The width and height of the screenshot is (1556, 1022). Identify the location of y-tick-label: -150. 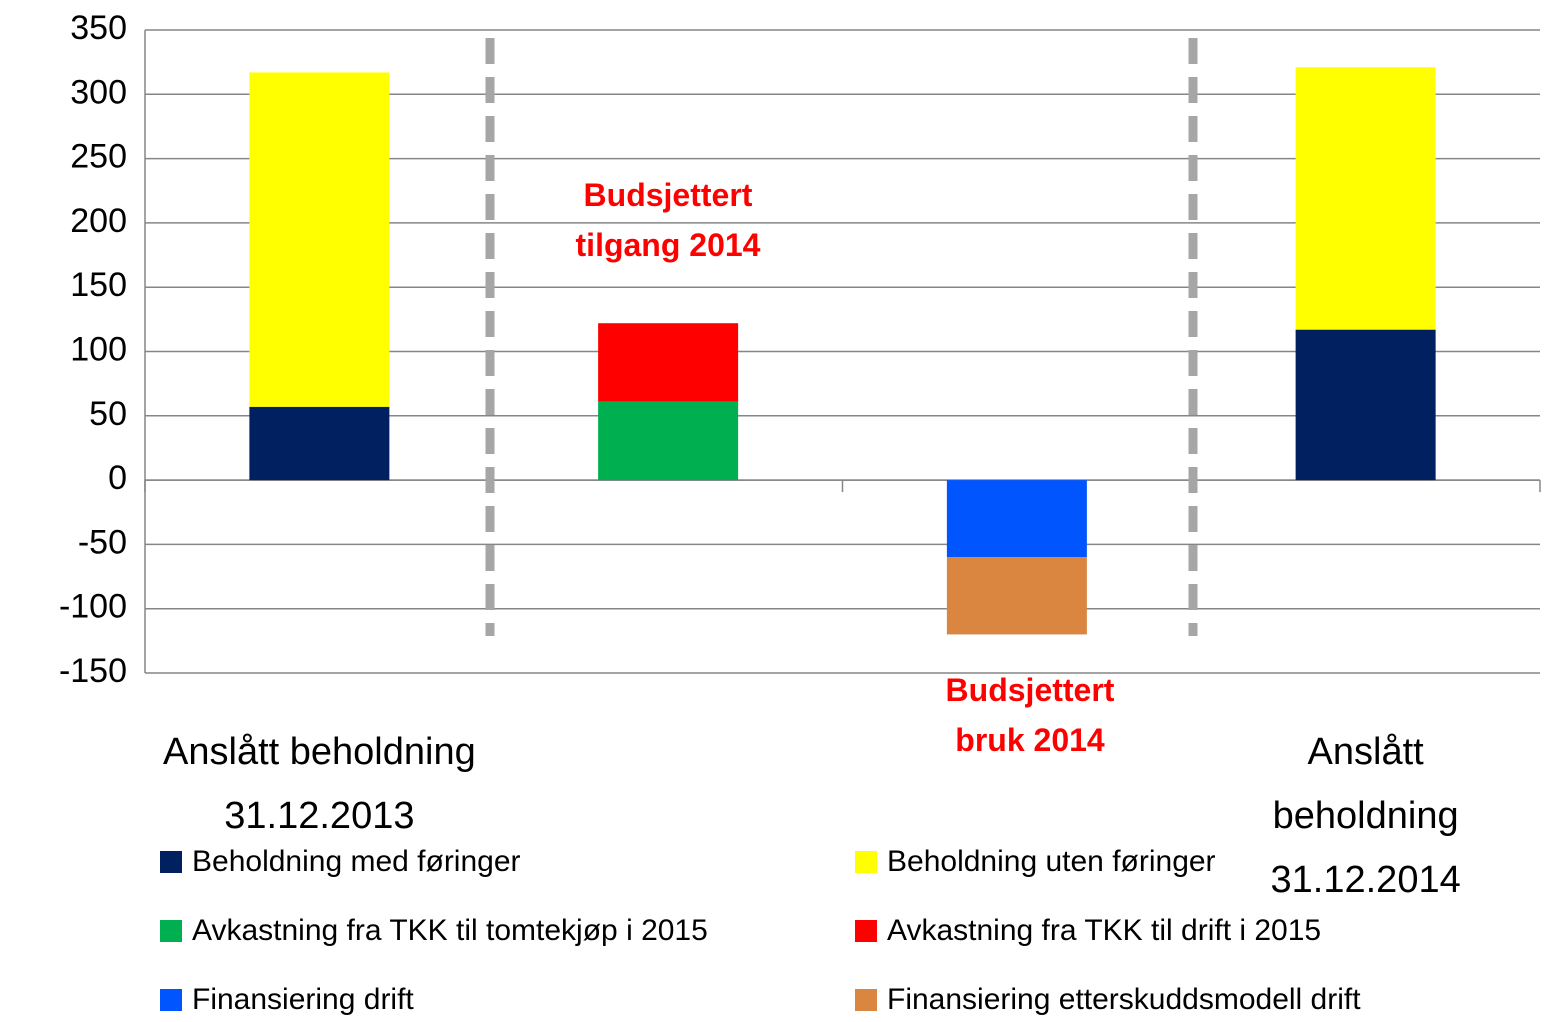
(93, 671).